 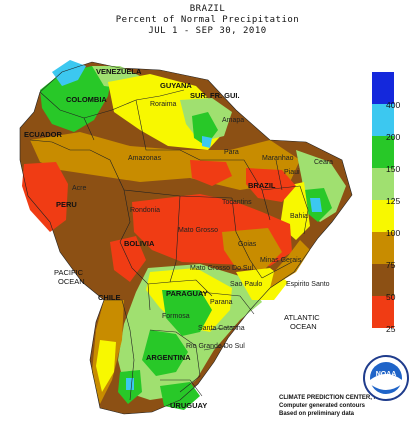 What do you see at coordinates (221, 268) in the screenshot?
I see `label-mato-grosso-sul: Mato Grosso Do Sul` at bounding box center [221, 268].